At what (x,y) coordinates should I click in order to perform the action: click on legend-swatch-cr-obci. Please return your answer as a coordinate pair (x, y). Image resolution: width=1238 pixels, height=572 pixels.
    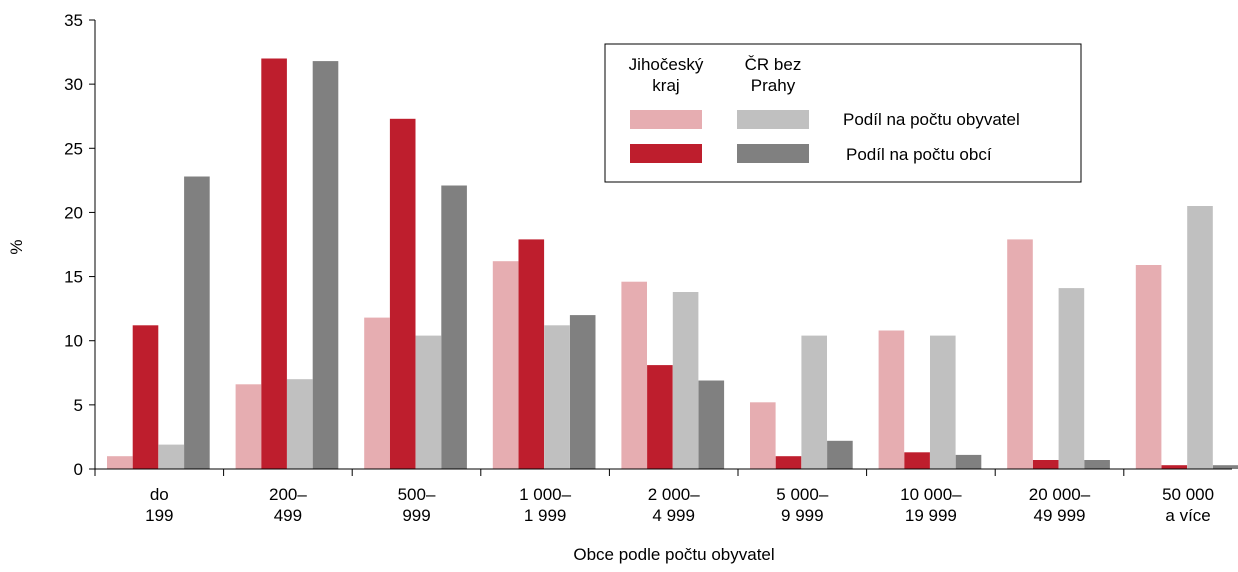
    Looking at the image, I should click on (773, 153).